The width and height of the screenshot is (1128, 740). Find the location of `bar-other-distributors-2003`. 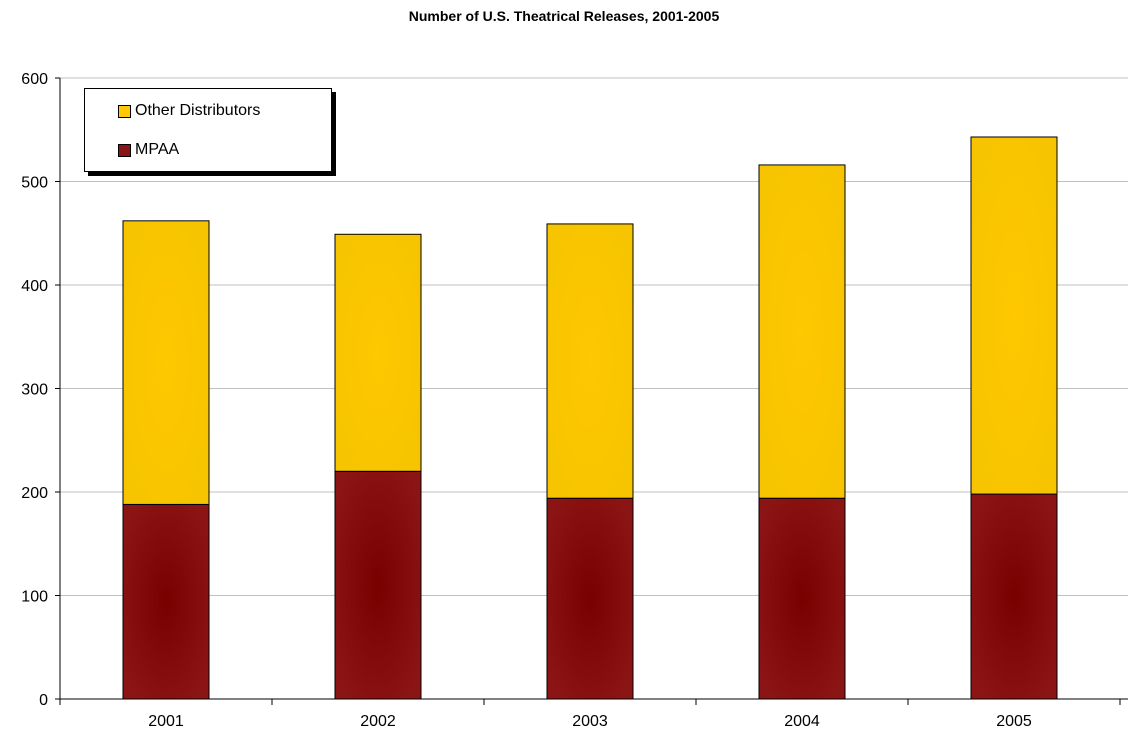

bar-other-distributors-2003 is located at coordinates (590, 361).